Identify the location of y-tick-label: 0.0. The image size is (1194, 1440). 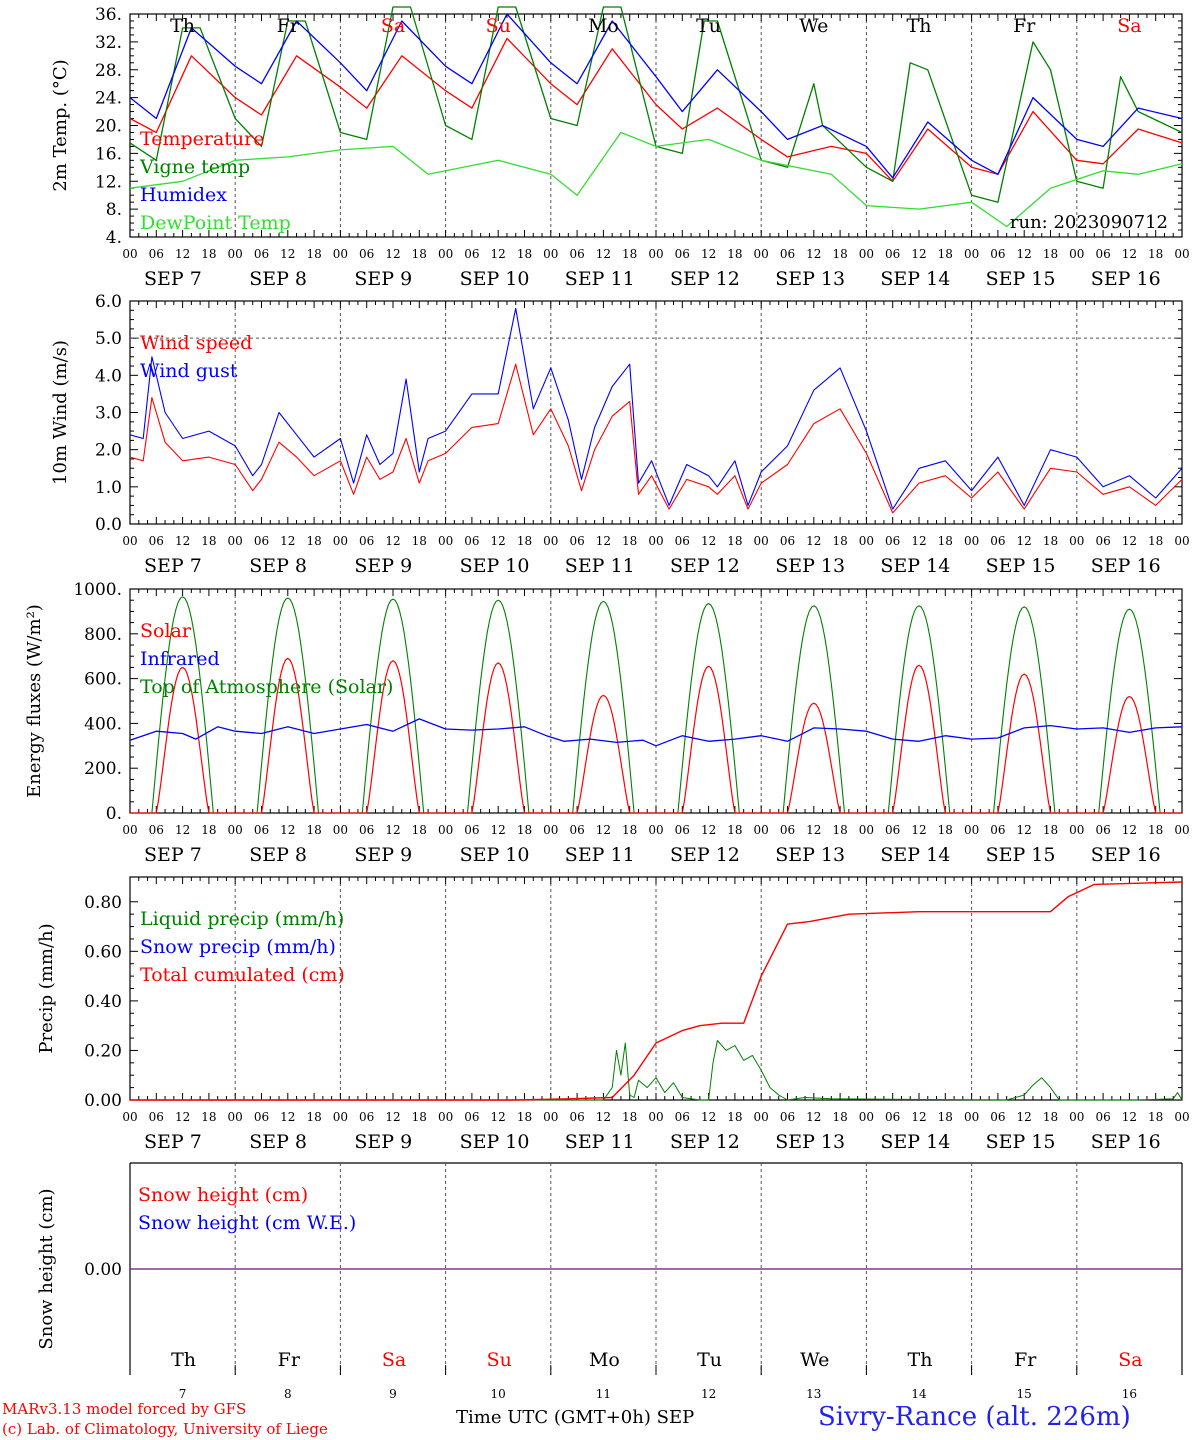
(108, 525).